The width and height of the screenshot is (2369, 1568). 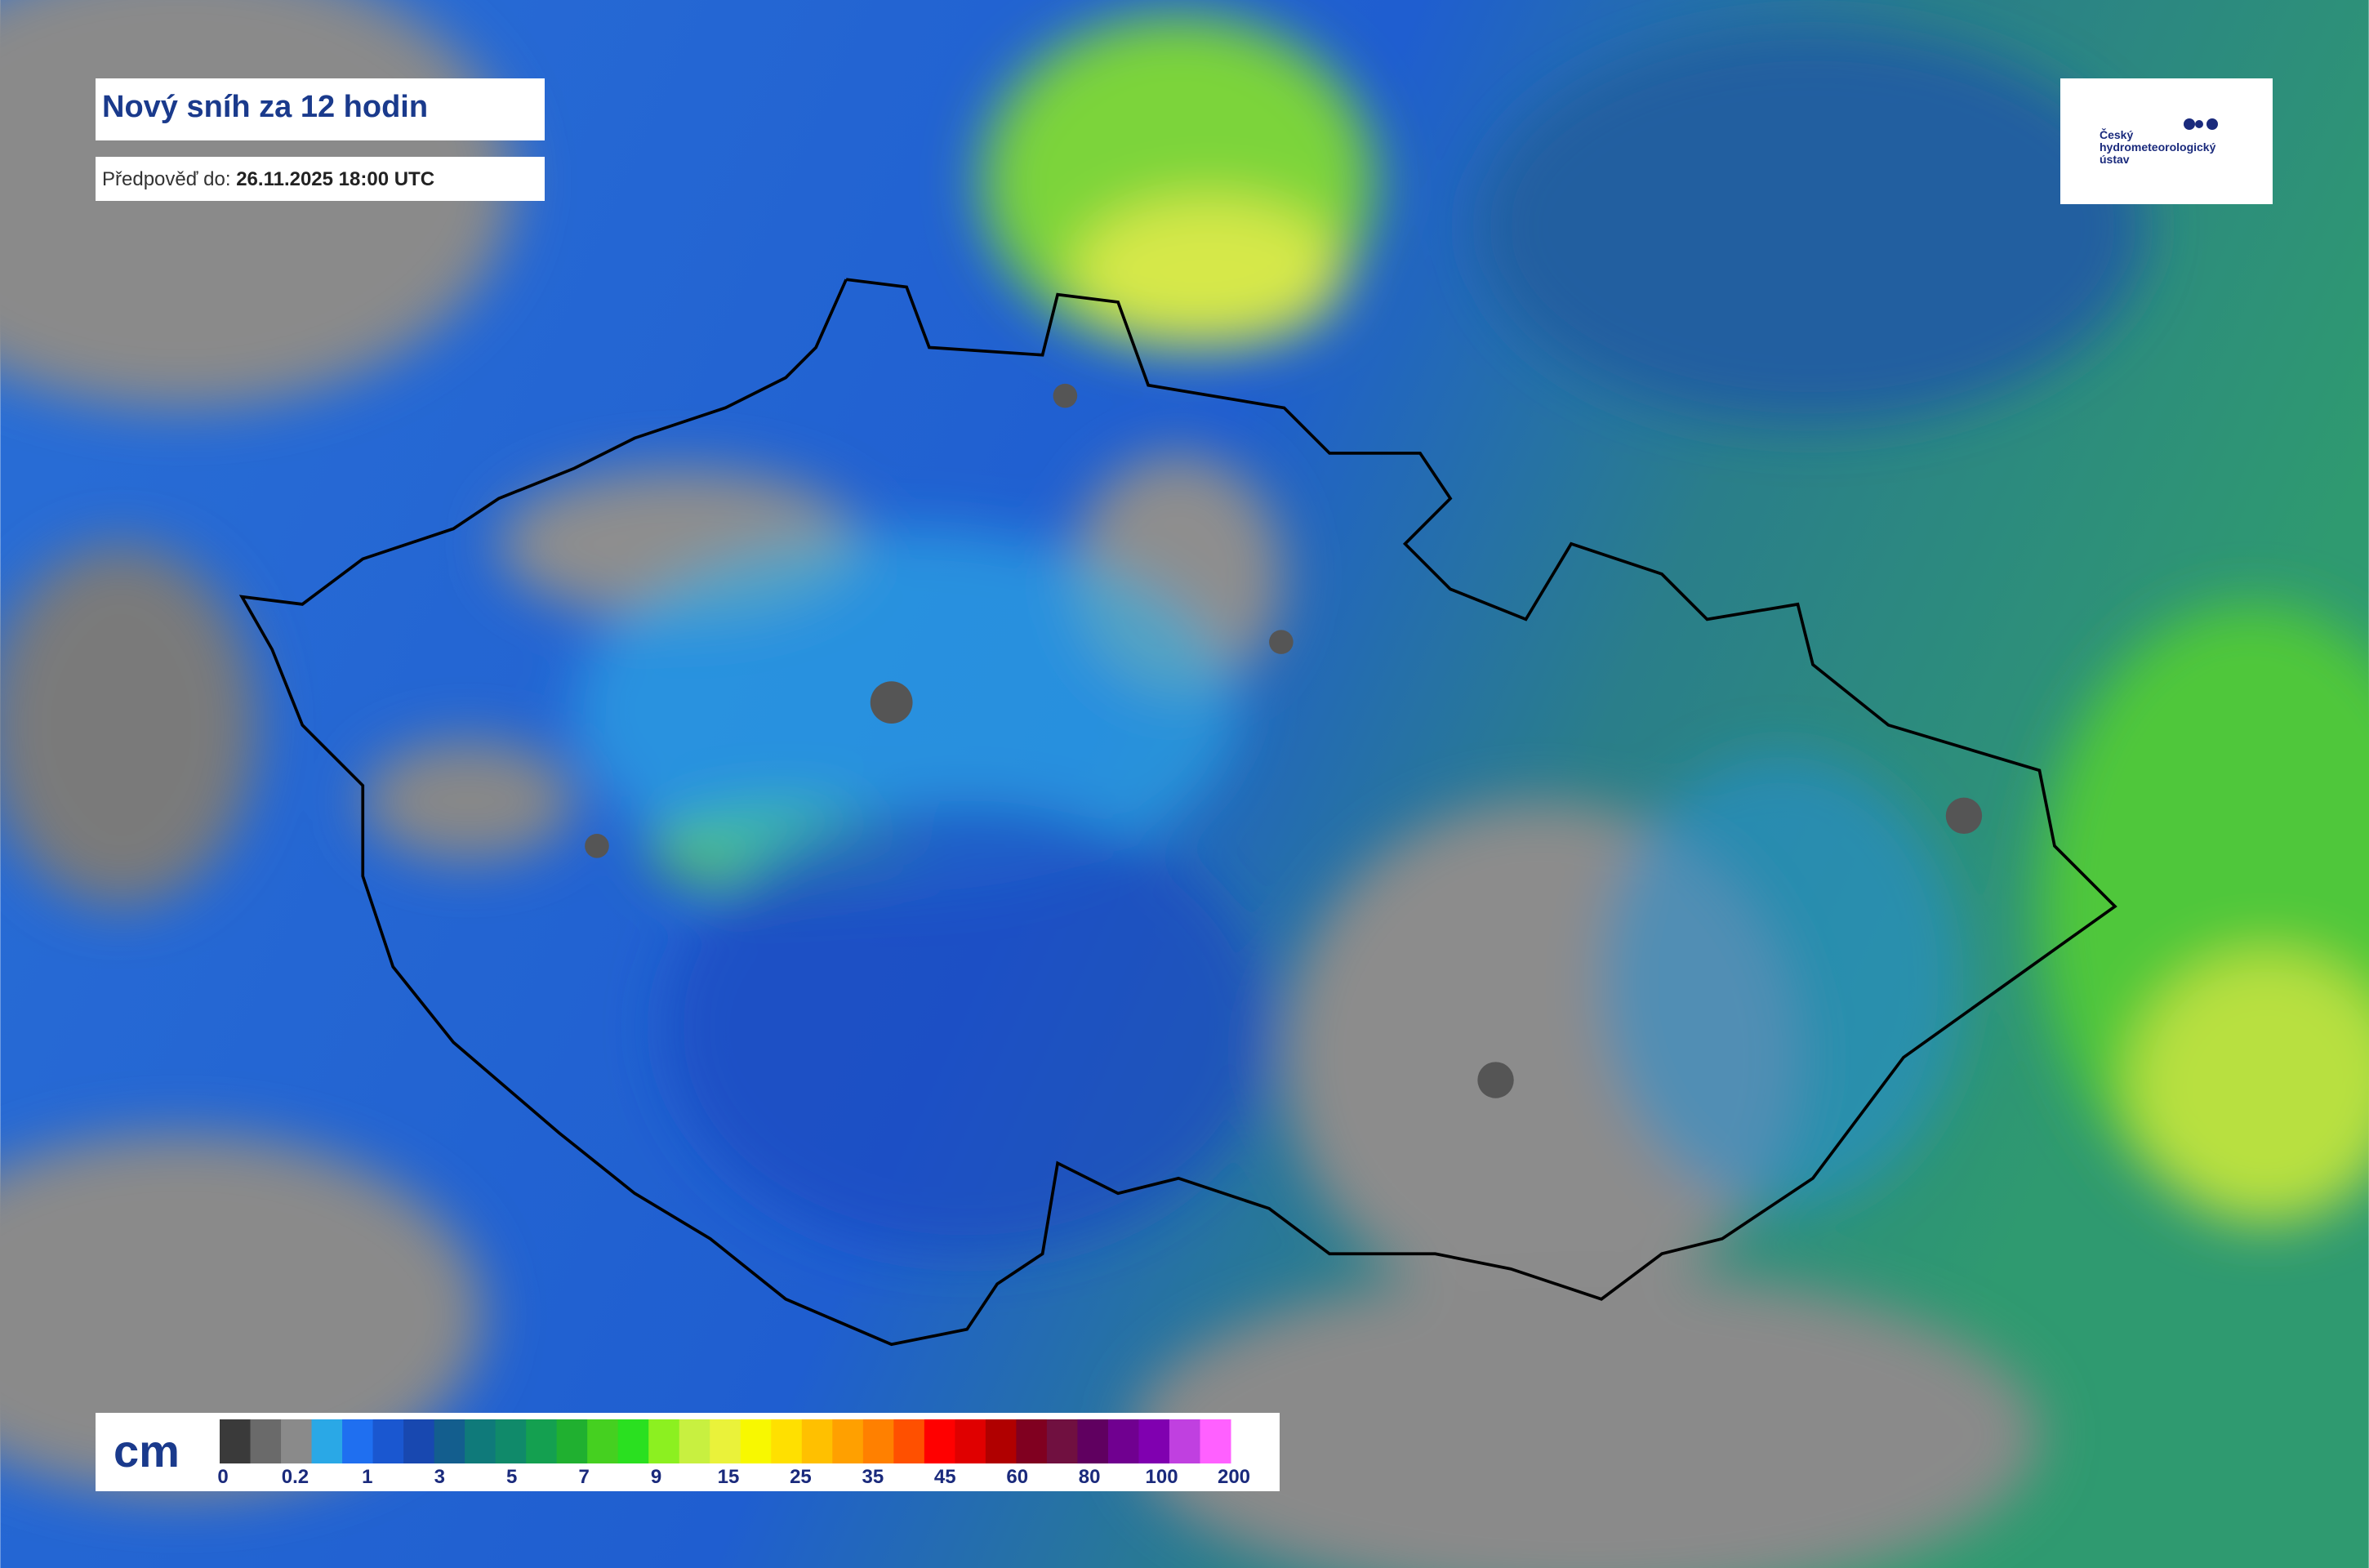 I want to click on logo-line: hydrometeorologický, so click(x=2158, y=147).